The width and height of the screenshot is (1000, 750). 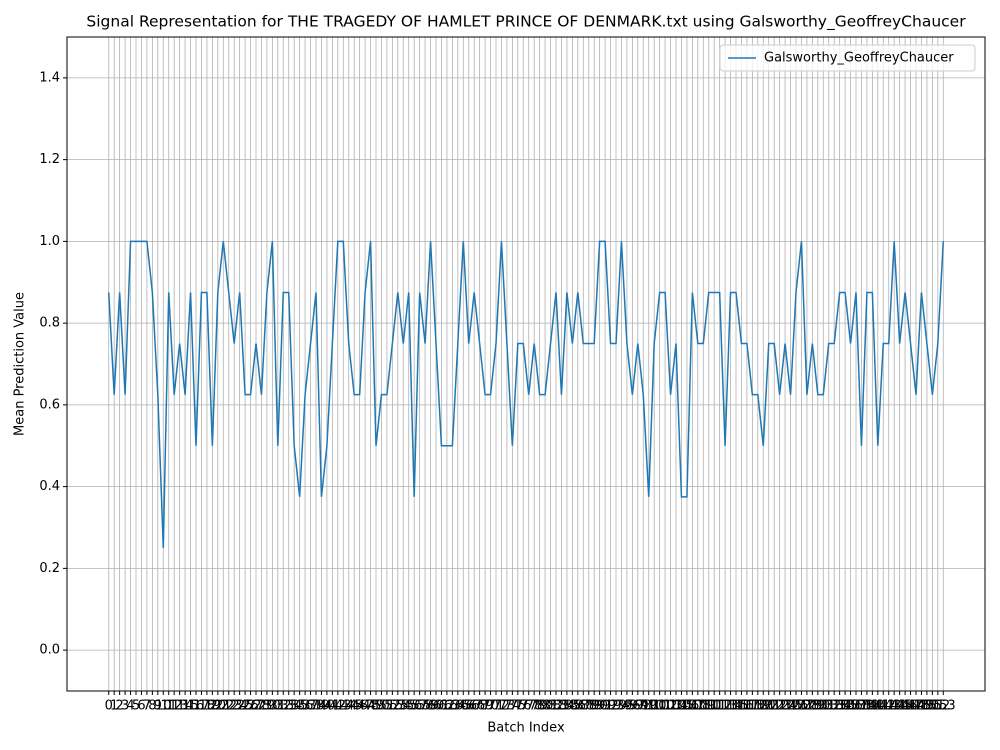 What do you see at coordinates (796, 706) in the screenshot?
I see `x-tick-label: 126` at bounding box center [796, 706].